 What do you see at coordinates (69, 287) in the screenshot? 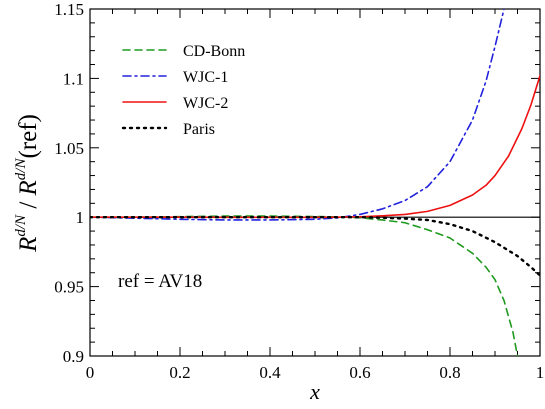
I see `y-tick-label: 0.95` at bounding box center [69, 287].